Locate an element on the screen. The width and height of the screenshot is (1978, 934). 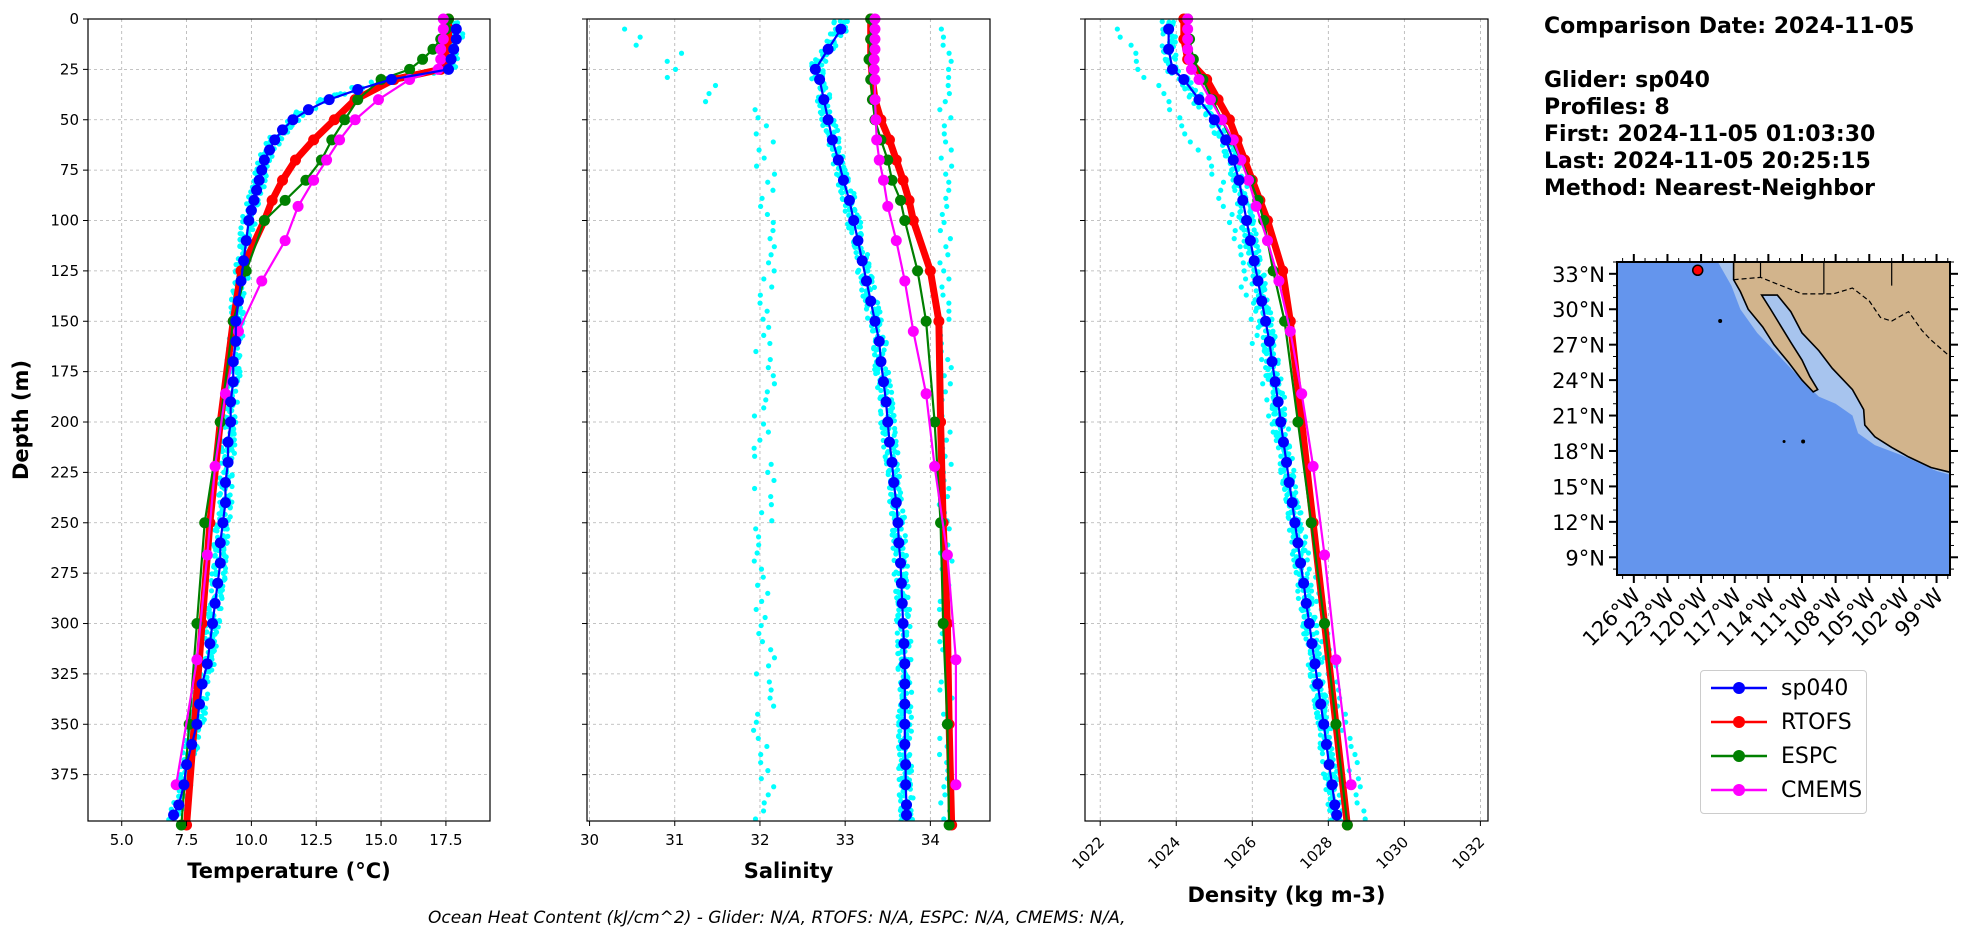
y-axis-label: Depth (m) is located at coordinates (21, 420).